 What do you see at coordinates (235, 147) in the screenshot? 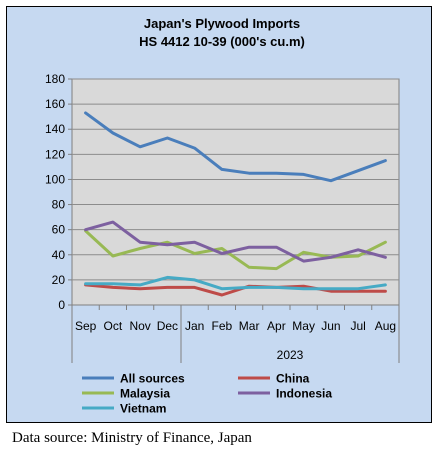
I see `series-line-all-sources` at bounding box center [235, 147].